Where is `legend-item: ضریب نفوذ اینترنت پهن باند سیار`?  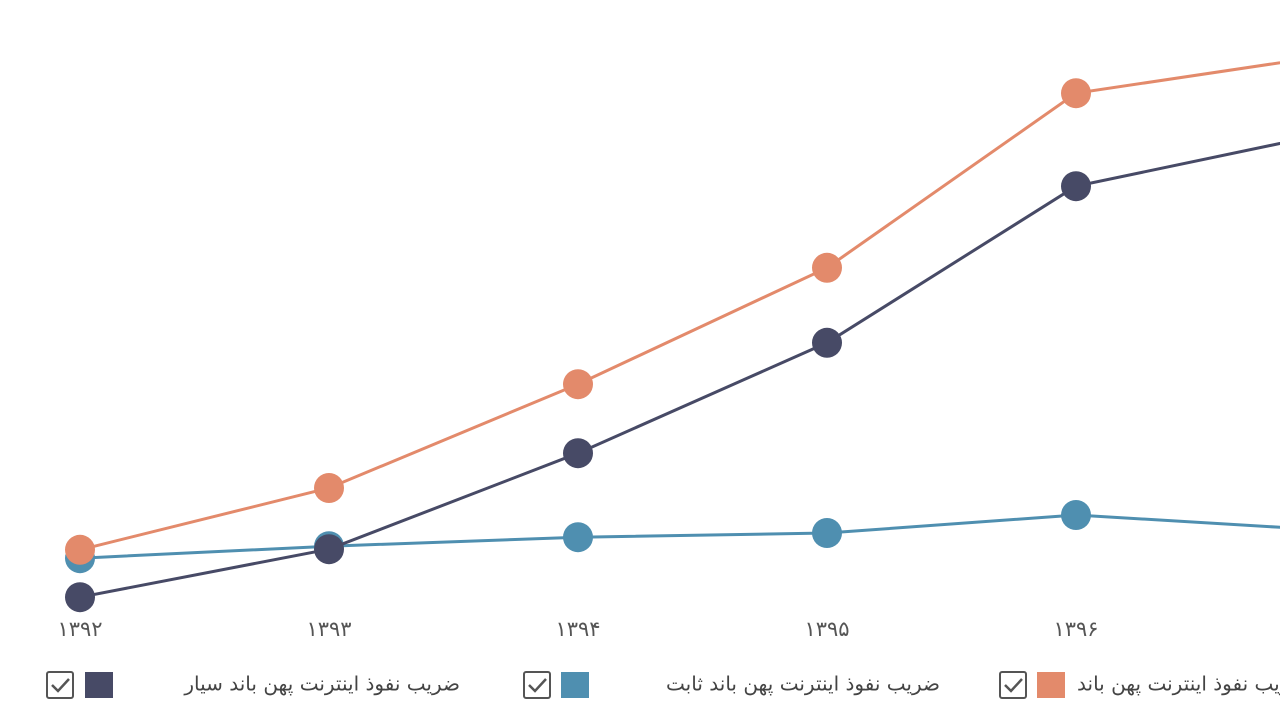 legend-item: ضریب نفوذ اینترنت پهن باند سیار is located at coordinates (253, 685).